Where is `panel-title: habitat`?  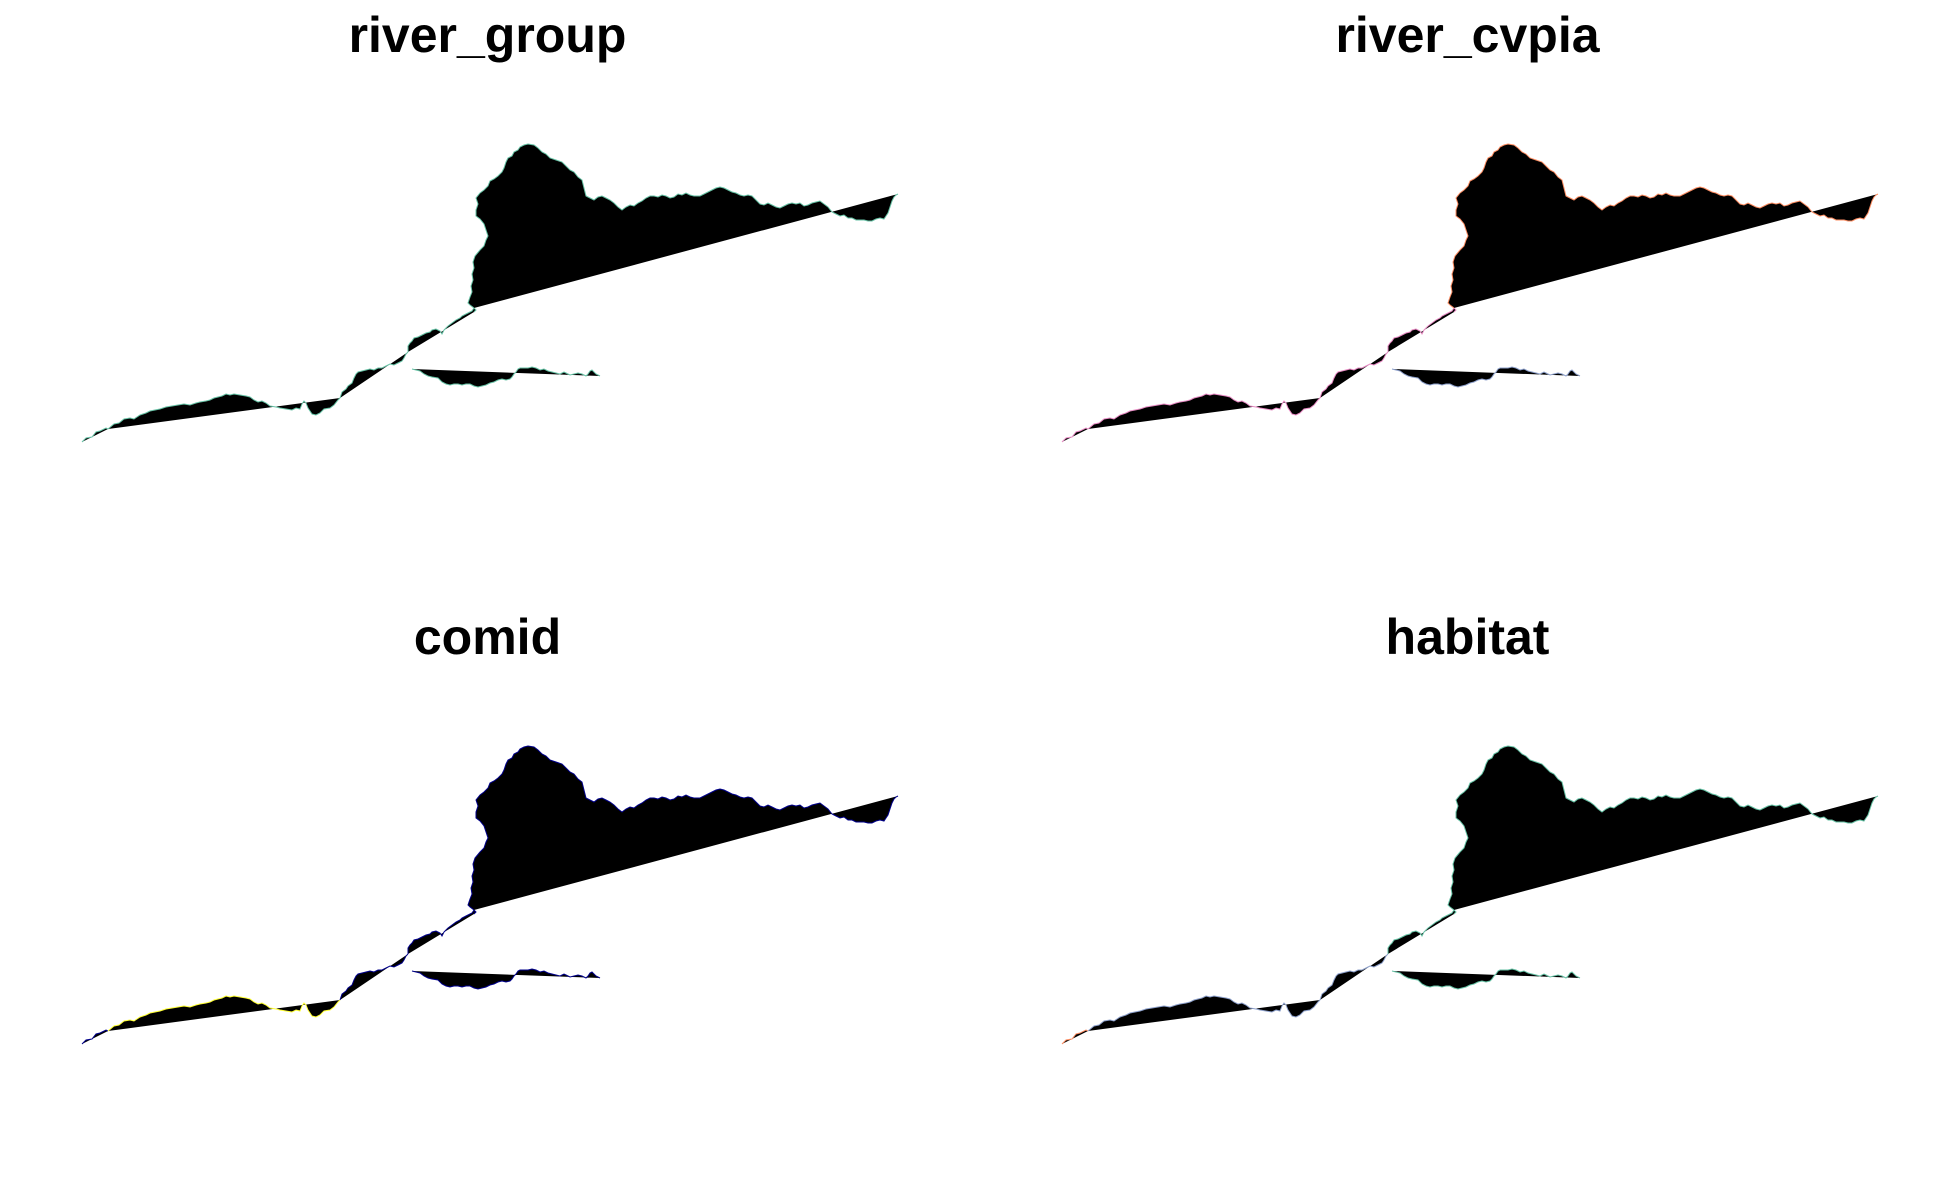
panel-title: habitat is located at coordinates (1467, 637).